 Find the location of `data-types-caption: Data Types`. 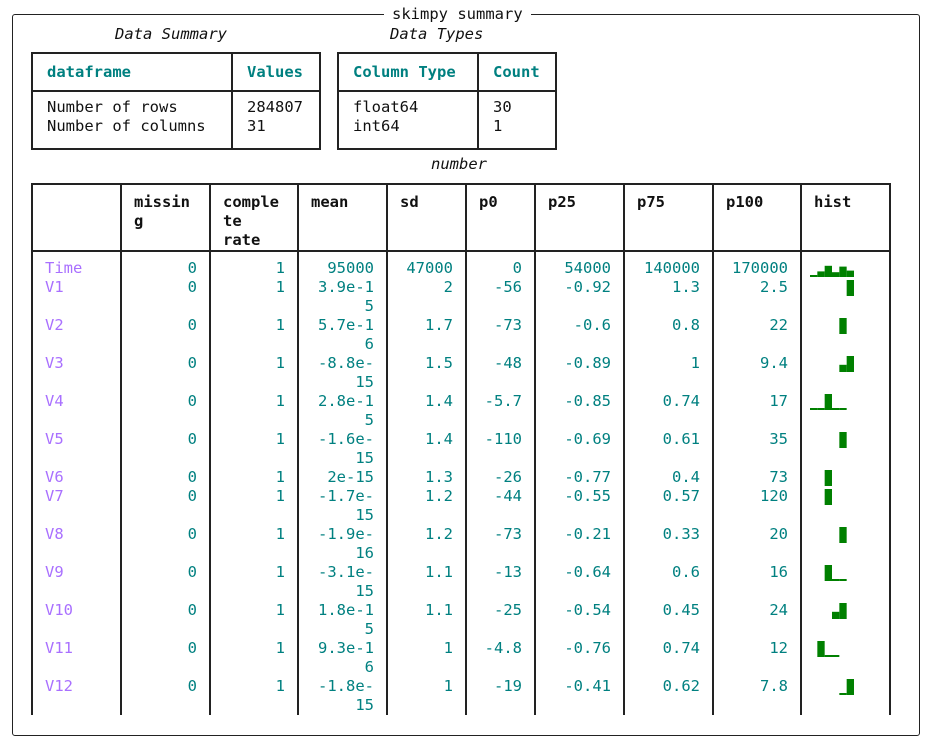

data-types-caption: Data Types is located at coordinates (437, 34).